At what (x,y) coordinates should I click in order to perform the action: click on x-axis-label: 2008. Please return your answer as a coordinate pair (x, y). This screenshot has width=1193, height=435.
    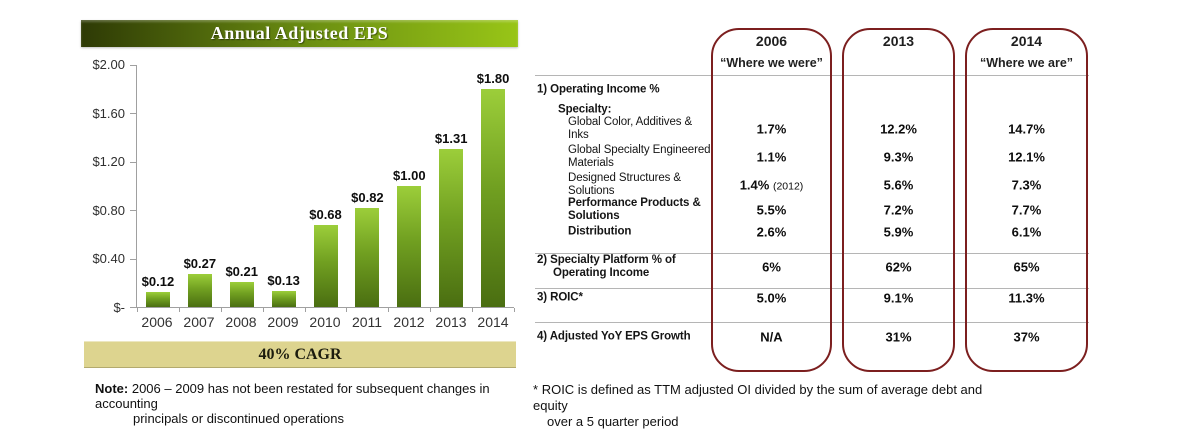
    Looking at the image, I should click on (241, 322).